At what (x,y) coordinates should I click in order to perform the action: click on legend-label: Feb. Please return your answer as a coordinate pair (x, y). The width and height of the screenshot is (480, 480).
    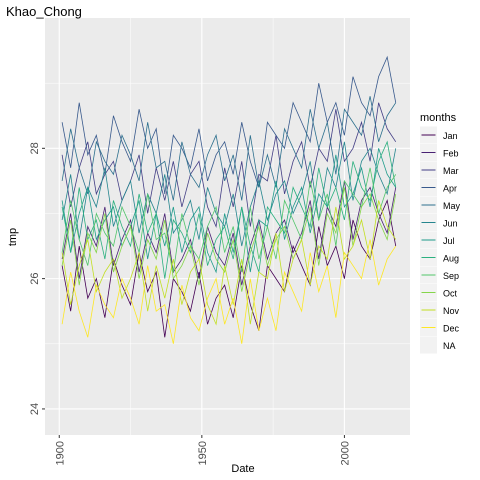
    Looking at the image, I should click on (451, 154).